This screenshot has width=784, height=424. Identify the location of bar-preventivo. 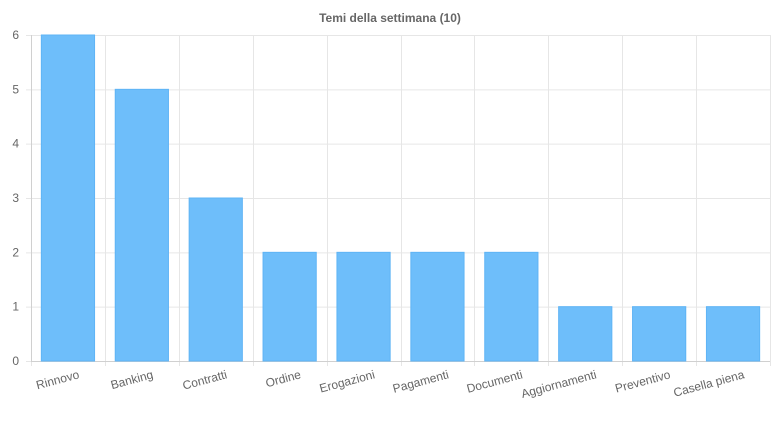
(659, 334).